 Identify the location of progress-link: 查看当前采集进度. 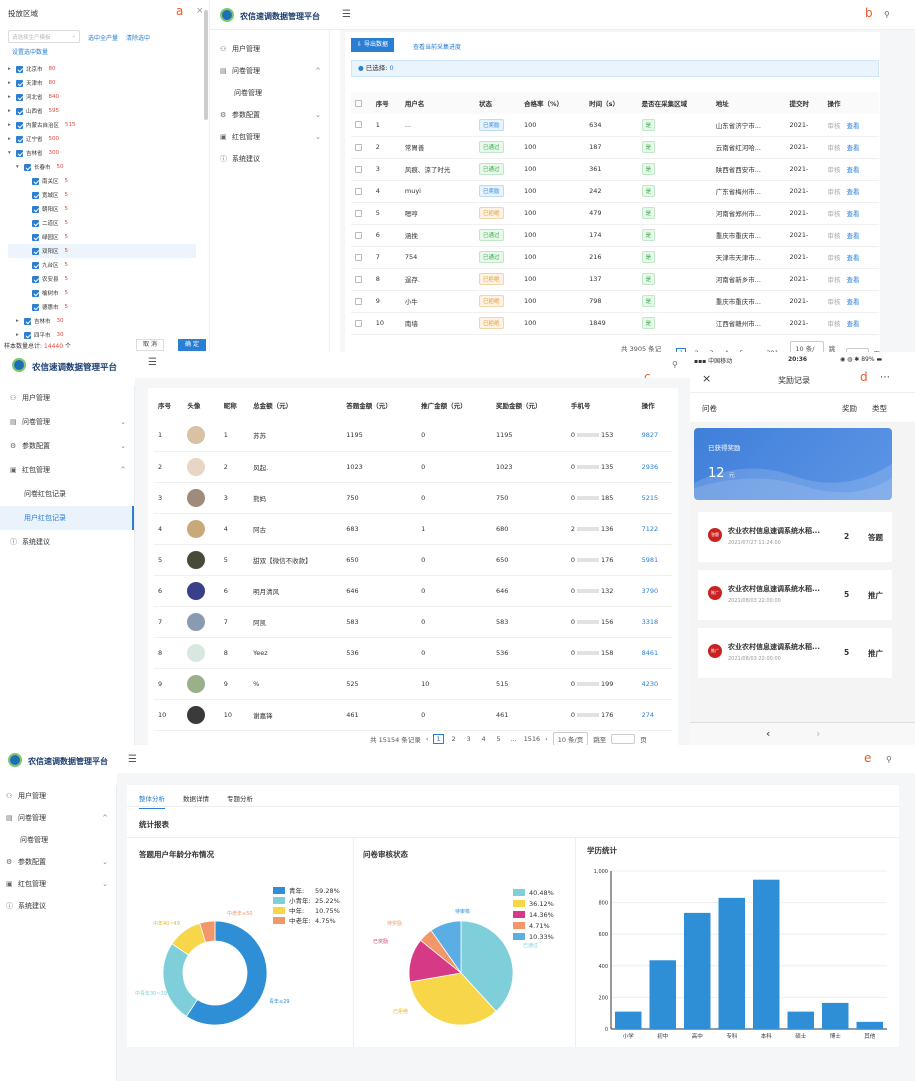
(437, 47).